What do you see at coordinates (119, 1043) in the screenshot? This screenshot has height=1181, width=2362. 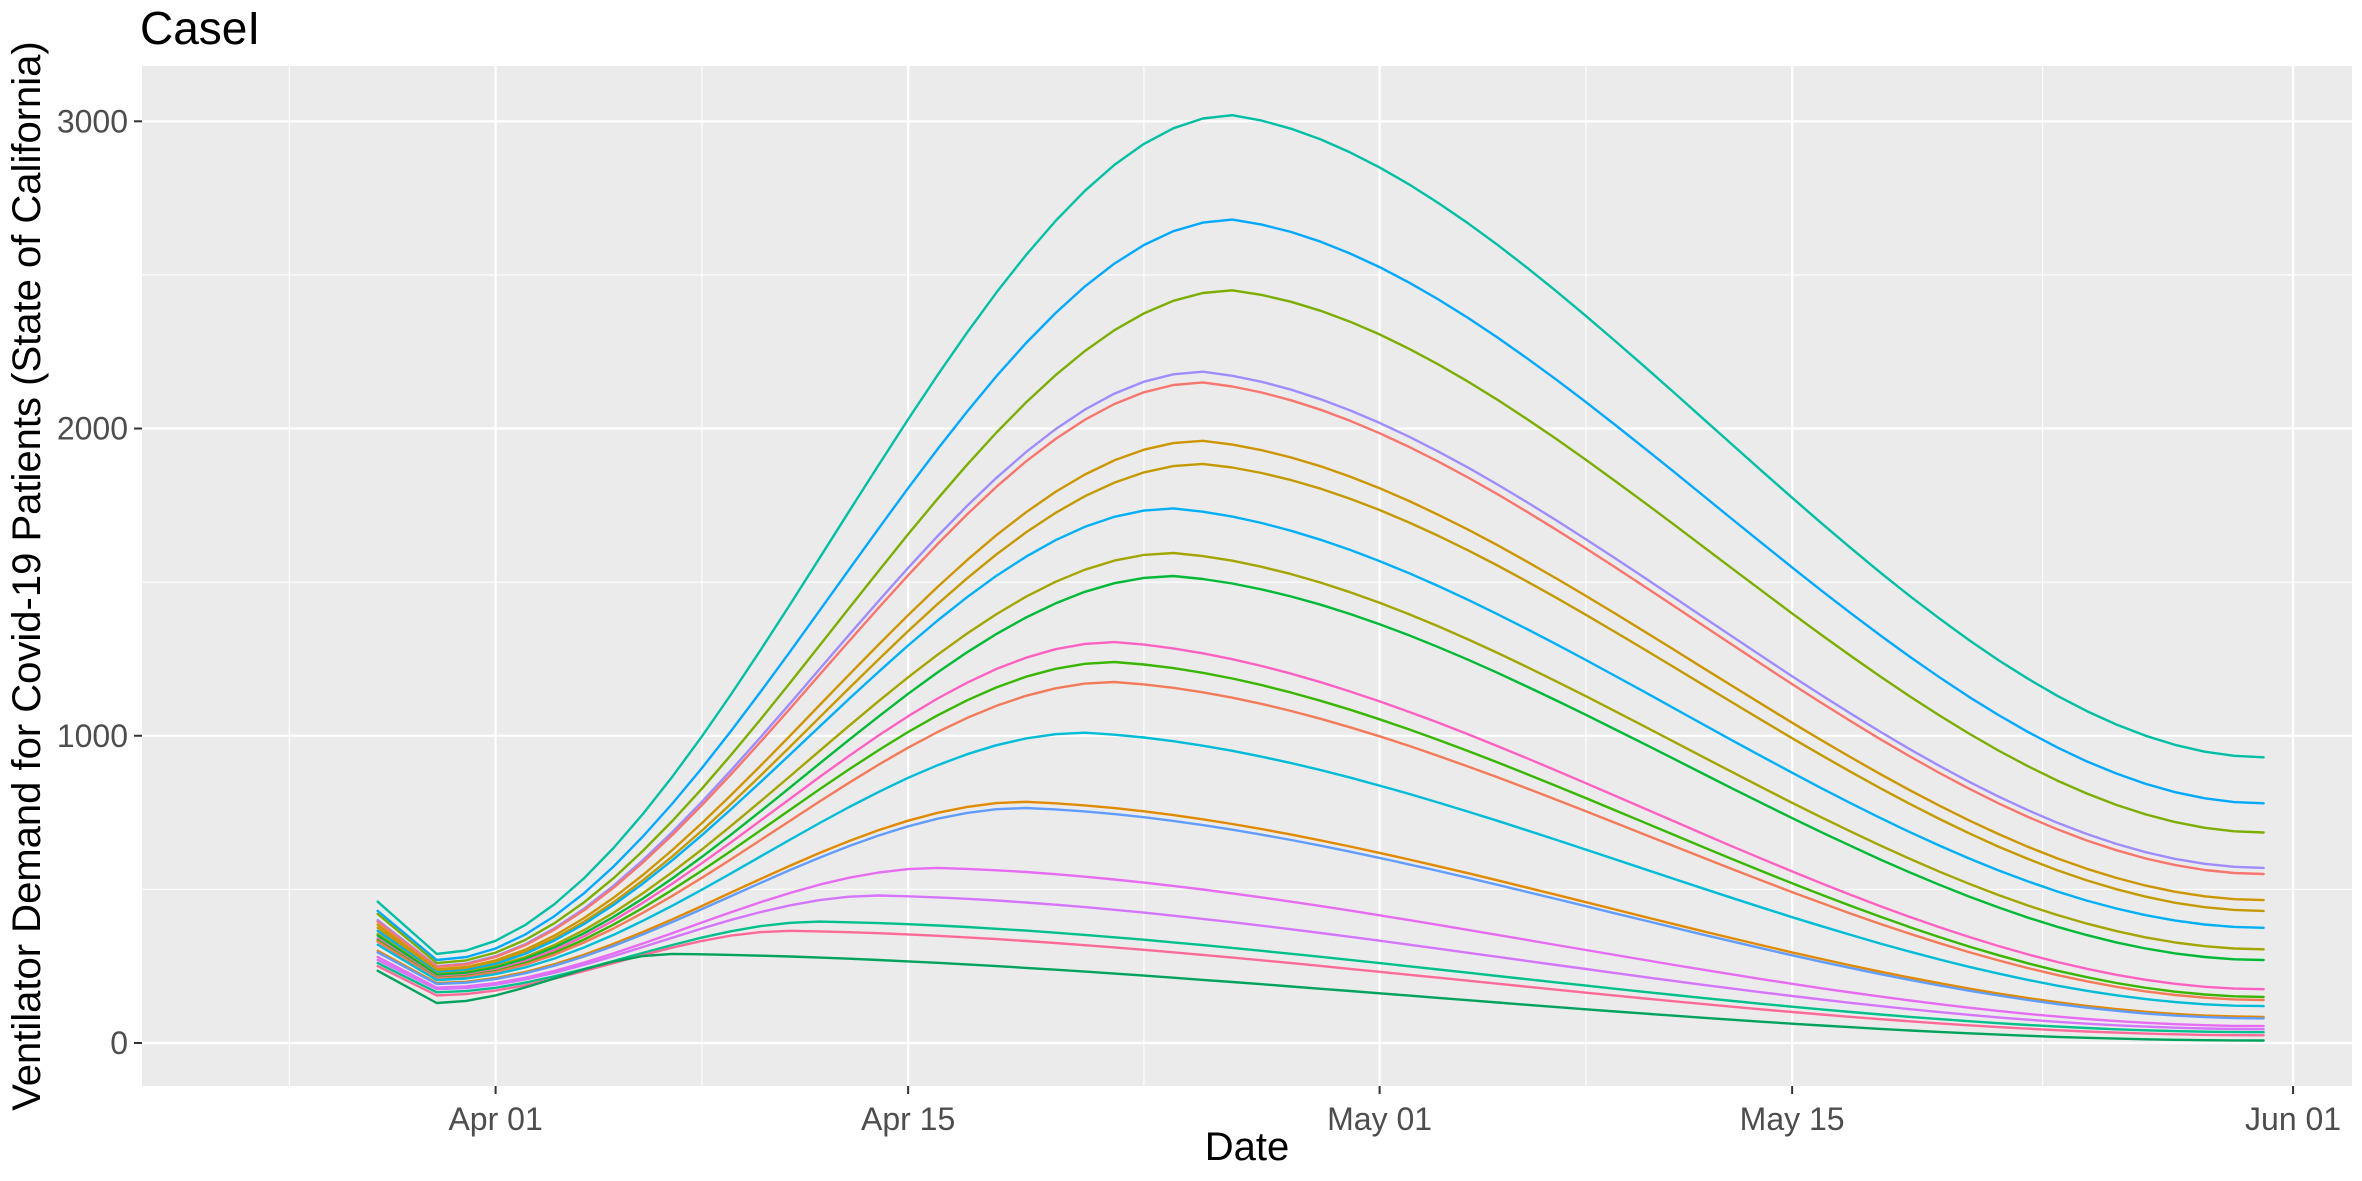 I see `y-tick-label: 0` at bounding box center [119, 1043].